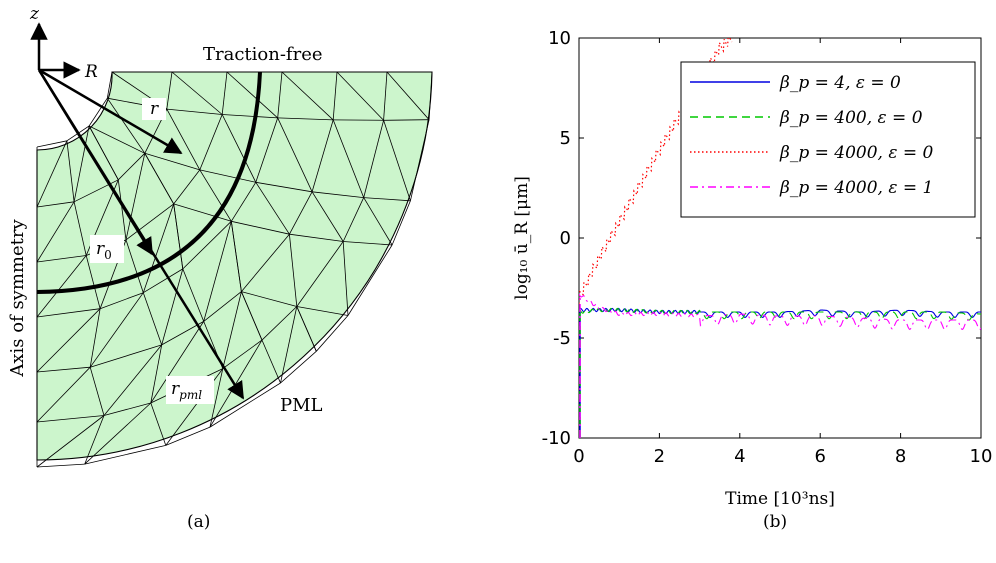 The image size is (996, 563). I want to click on label-r: r, so click(154, 109).